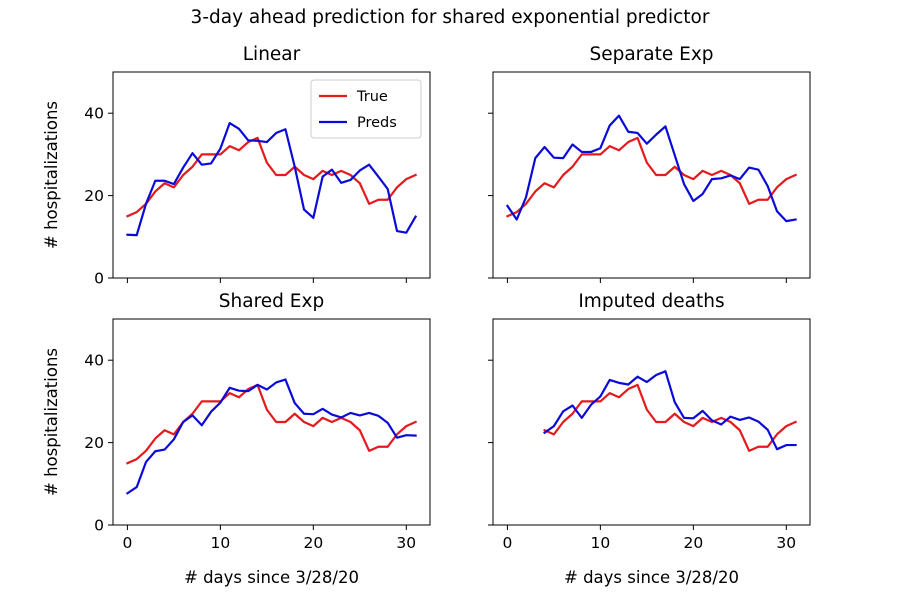 This screenshot has height=600, width=900. I want to click on legend: True Preds, so click(366, 109).